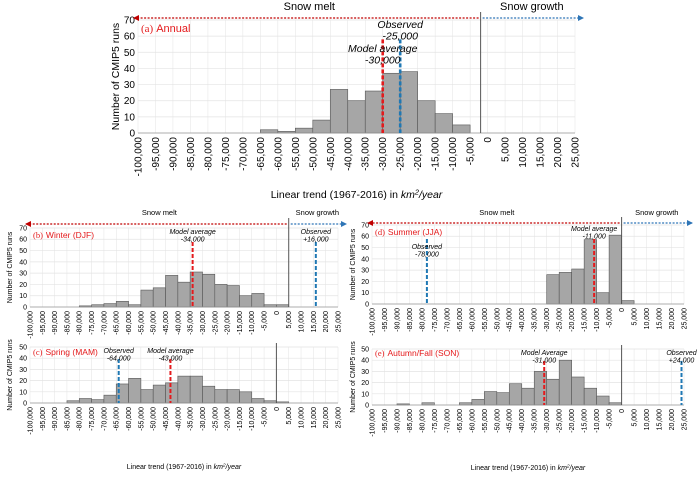  Describe the element at coordinates (365, 383) in the screenshot. I see `y-tick-label: 20` at that location.